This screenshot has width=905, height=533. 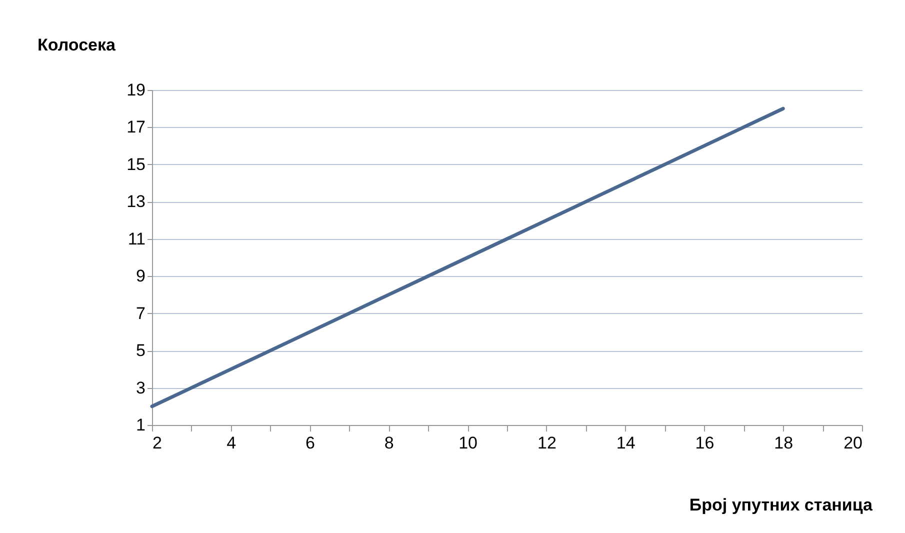 What do you see at coordinates (136, 164) in the screenshot?
I see `y-tick-label: 15` at bounding box center [136, 164].